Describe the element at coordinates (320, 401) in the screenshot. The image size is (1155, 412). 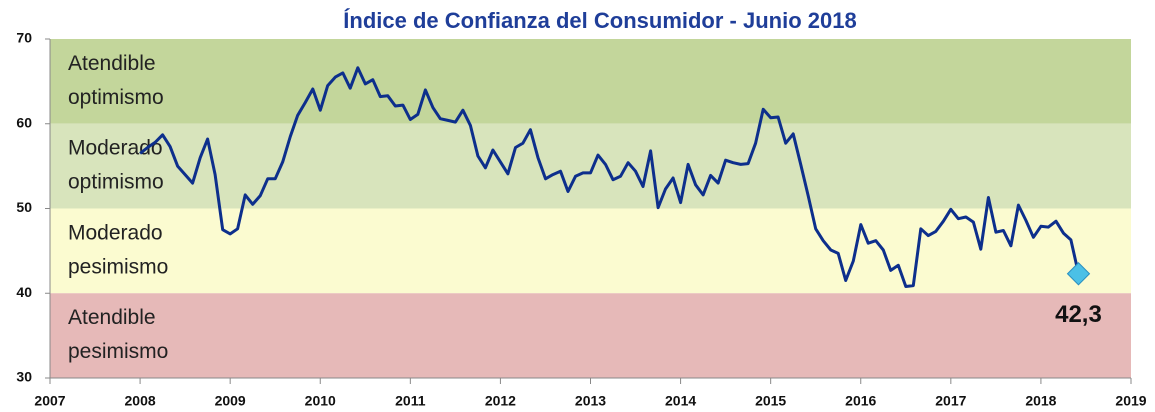
I see `x-tick-label: 2010` at that location.